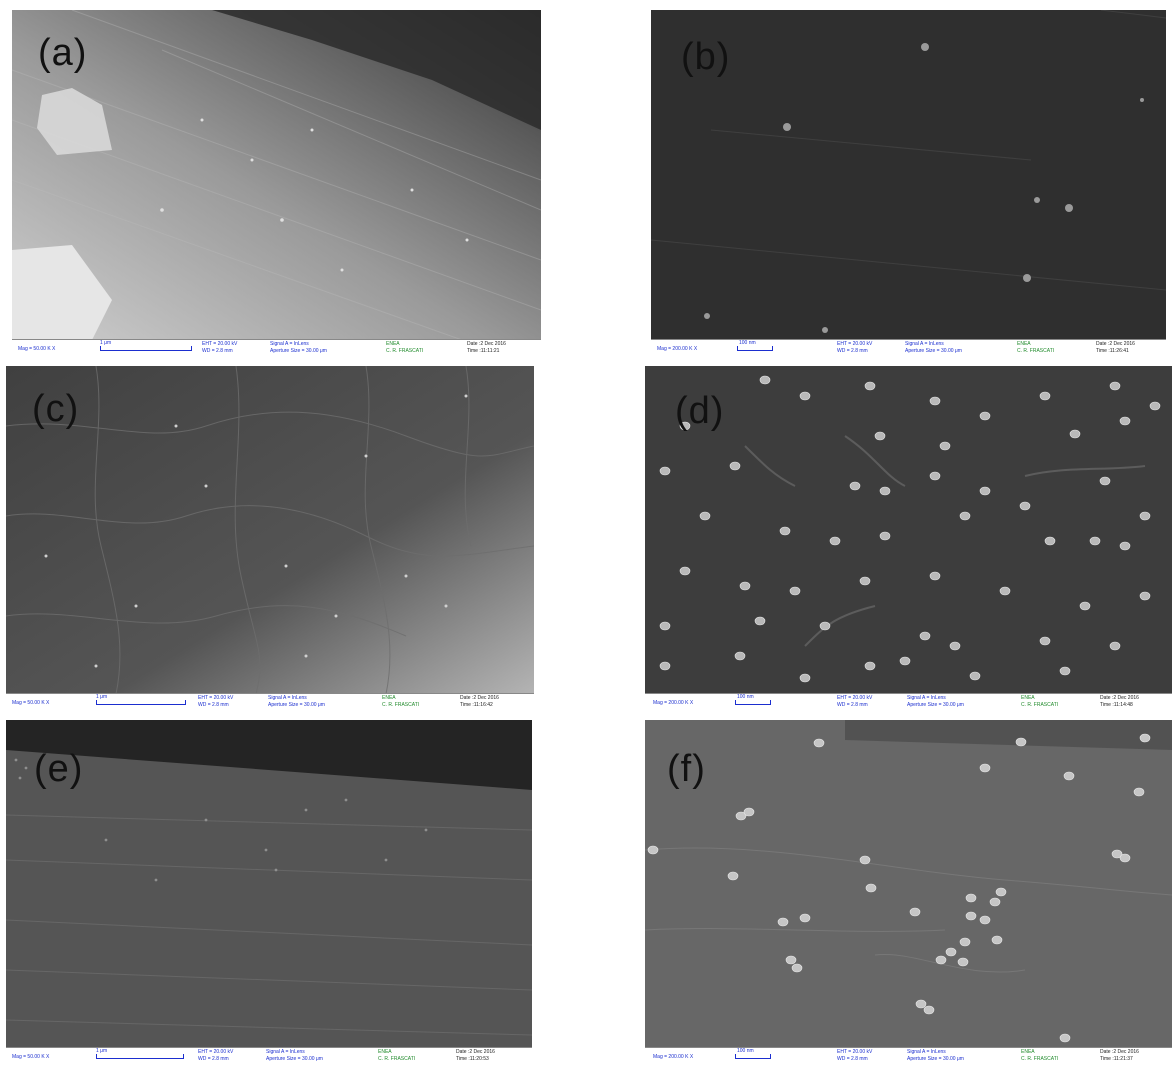  I want to click on panel-label-d: (d), so click(700, 411).